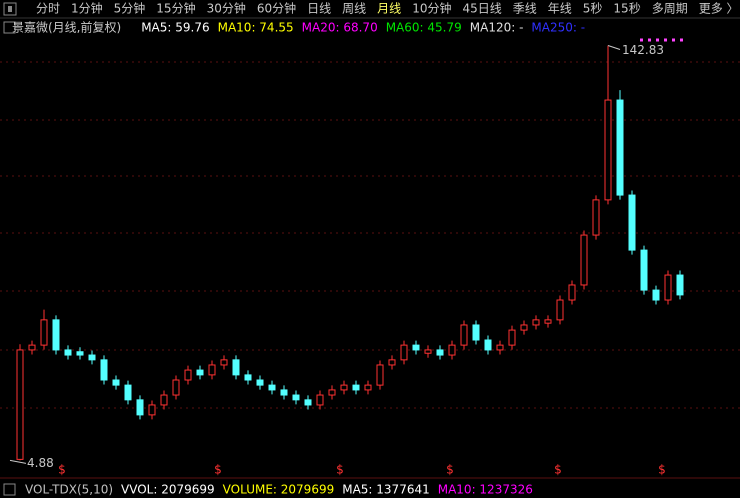  I want to click on min-pointer, so click(18, 461).